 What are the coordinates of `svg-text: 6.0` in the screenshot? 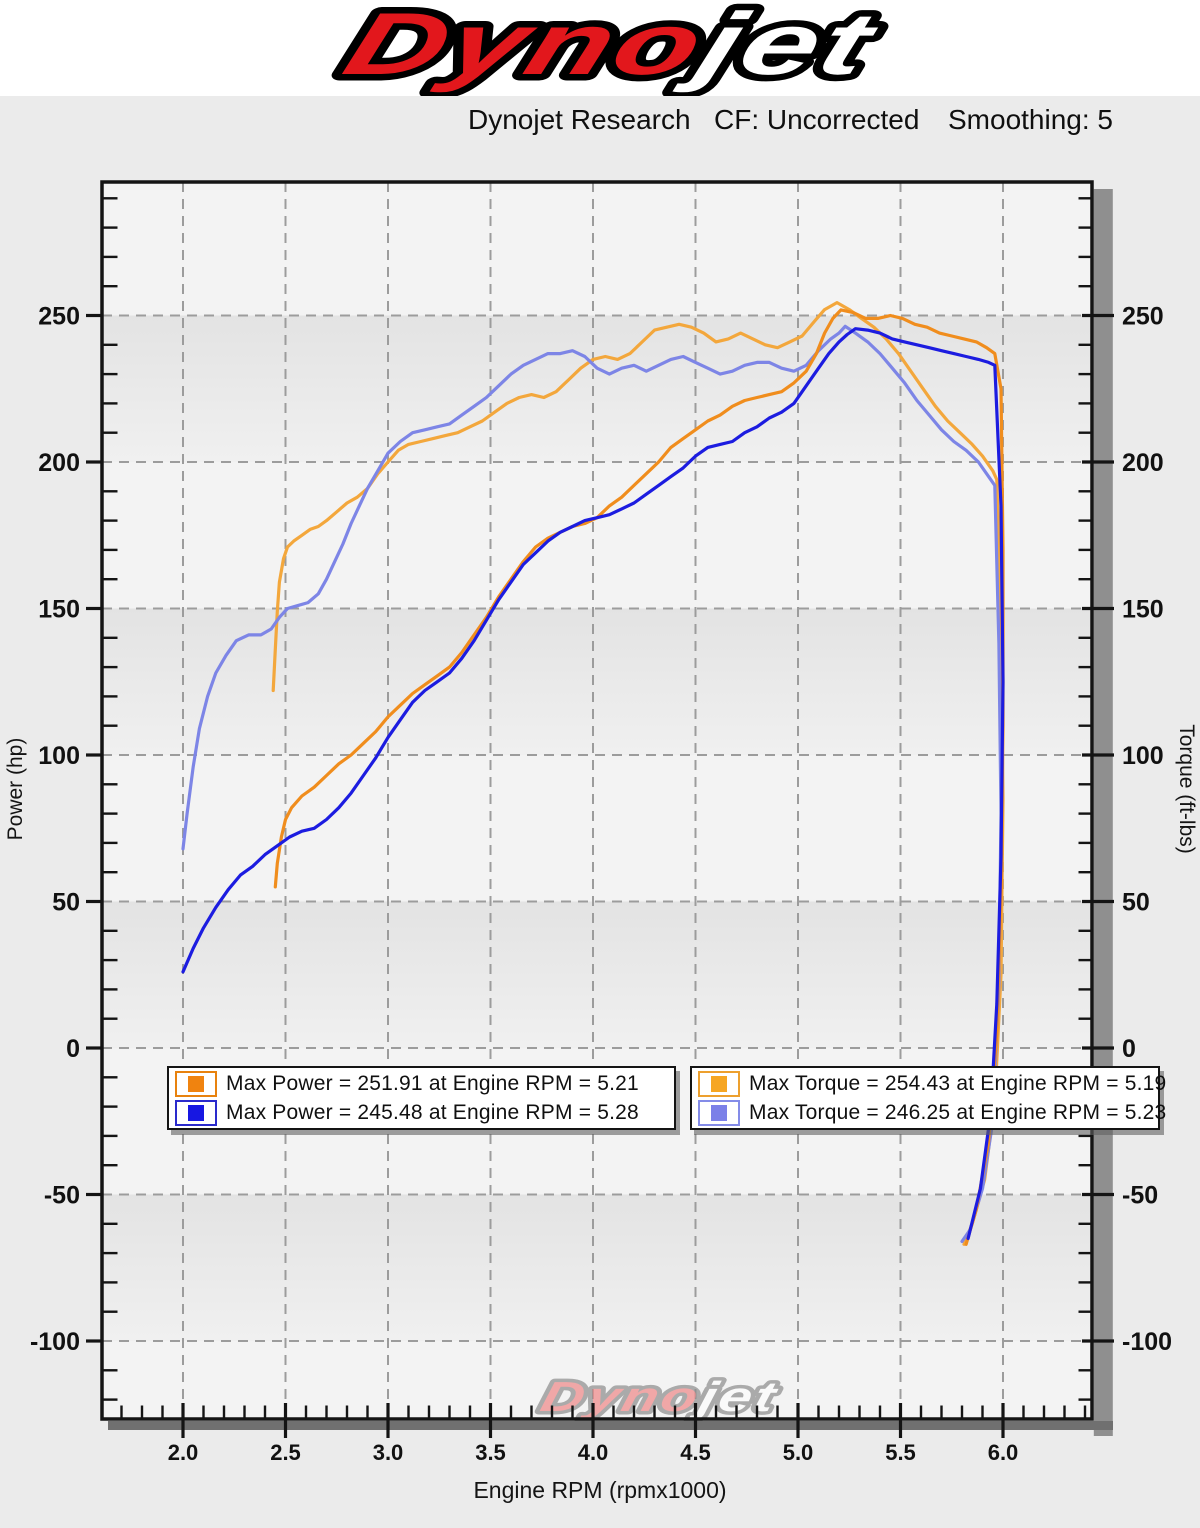 It's located at (1003, 1452).